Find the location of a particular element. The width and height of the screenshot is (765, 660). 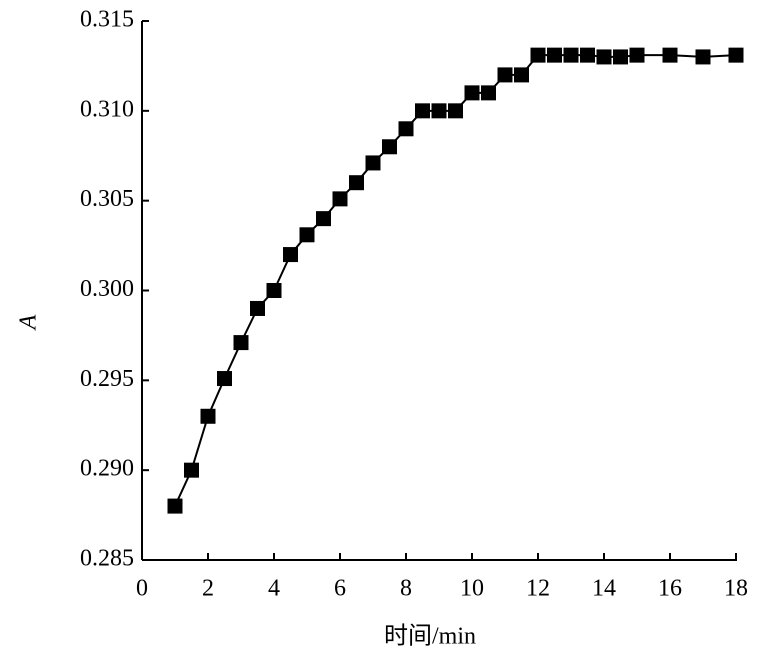

y-tick-label: 0.305 is located at coordinates (107, 199).